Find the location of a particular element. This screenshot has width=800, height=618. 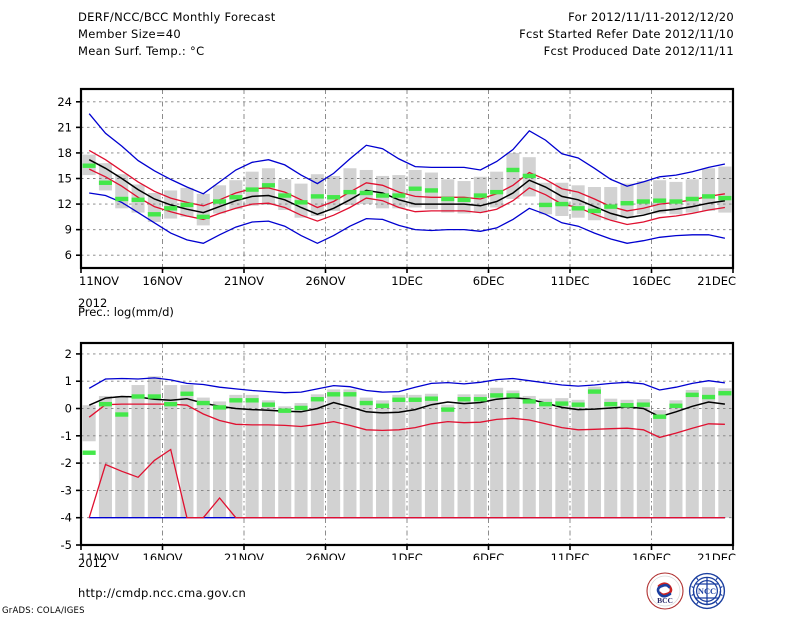

series-line-max is located at coordinates (406, 385).